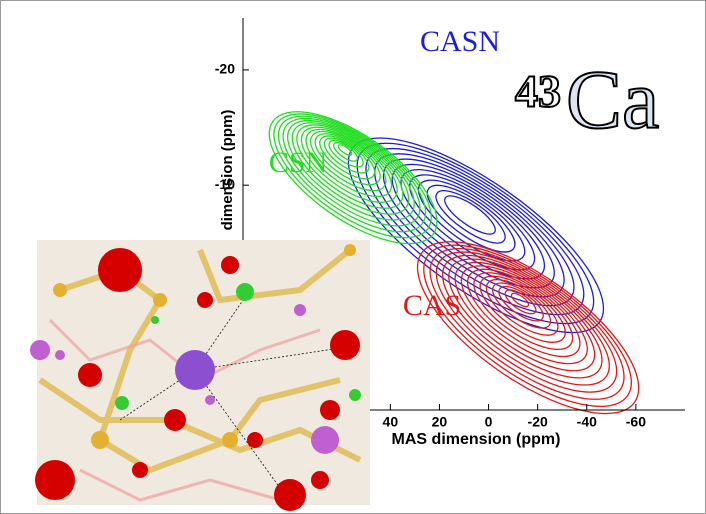 The width and height of the screenshot is (706, 514). Describe the element at coordinates (538, 422) in the screenshot. I see `x-tick-label: -20` at that location.